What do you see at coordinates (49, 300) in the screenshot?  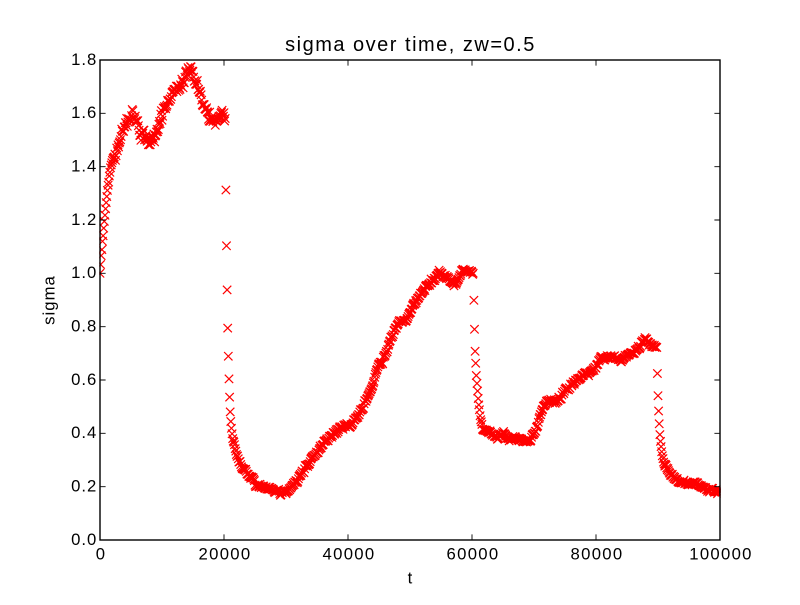 I see `svg-text: sigma` at bounding box center [49, 300].